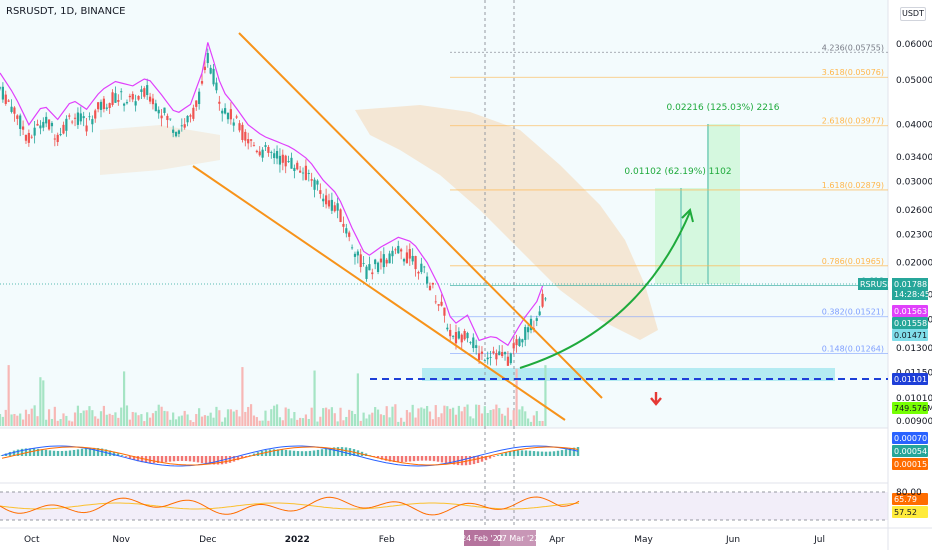 This screenshot has width=932, height=550. What do you see at coordinates (910, 379) in the screenshot?
I see `price-axis-badge: 0.01101` at bounding box center [910, 379].